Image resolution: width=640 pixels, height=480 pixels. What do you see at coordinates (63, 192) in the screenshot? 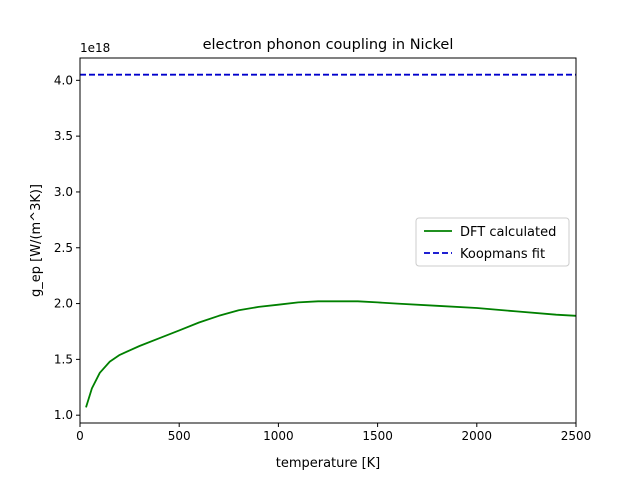
I see `y-tick-label: 3.0` at bounding box center [63, 192].